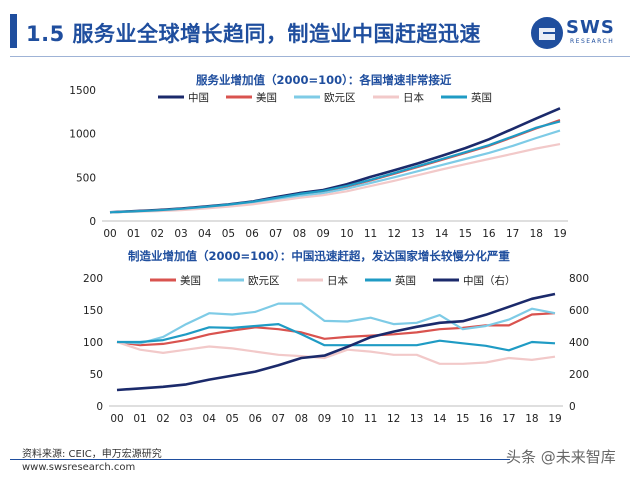  Describe the element at coordinates (579, 375) in the screenshot. I see `y2-tick-label: 200` at that location.